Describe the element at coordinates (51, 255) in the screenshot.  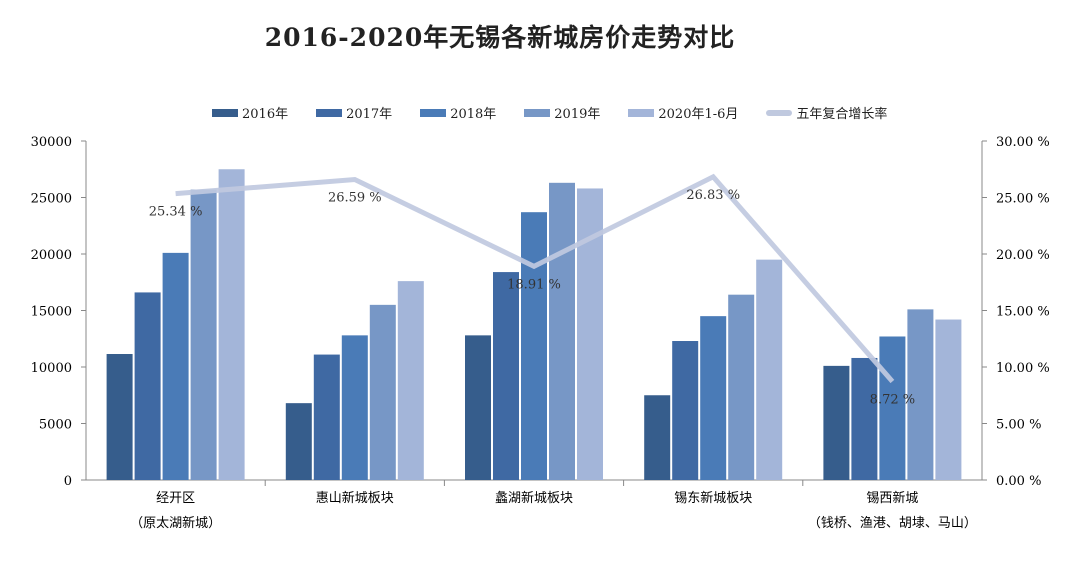
I see `y-tick-label: 20000` at that location.